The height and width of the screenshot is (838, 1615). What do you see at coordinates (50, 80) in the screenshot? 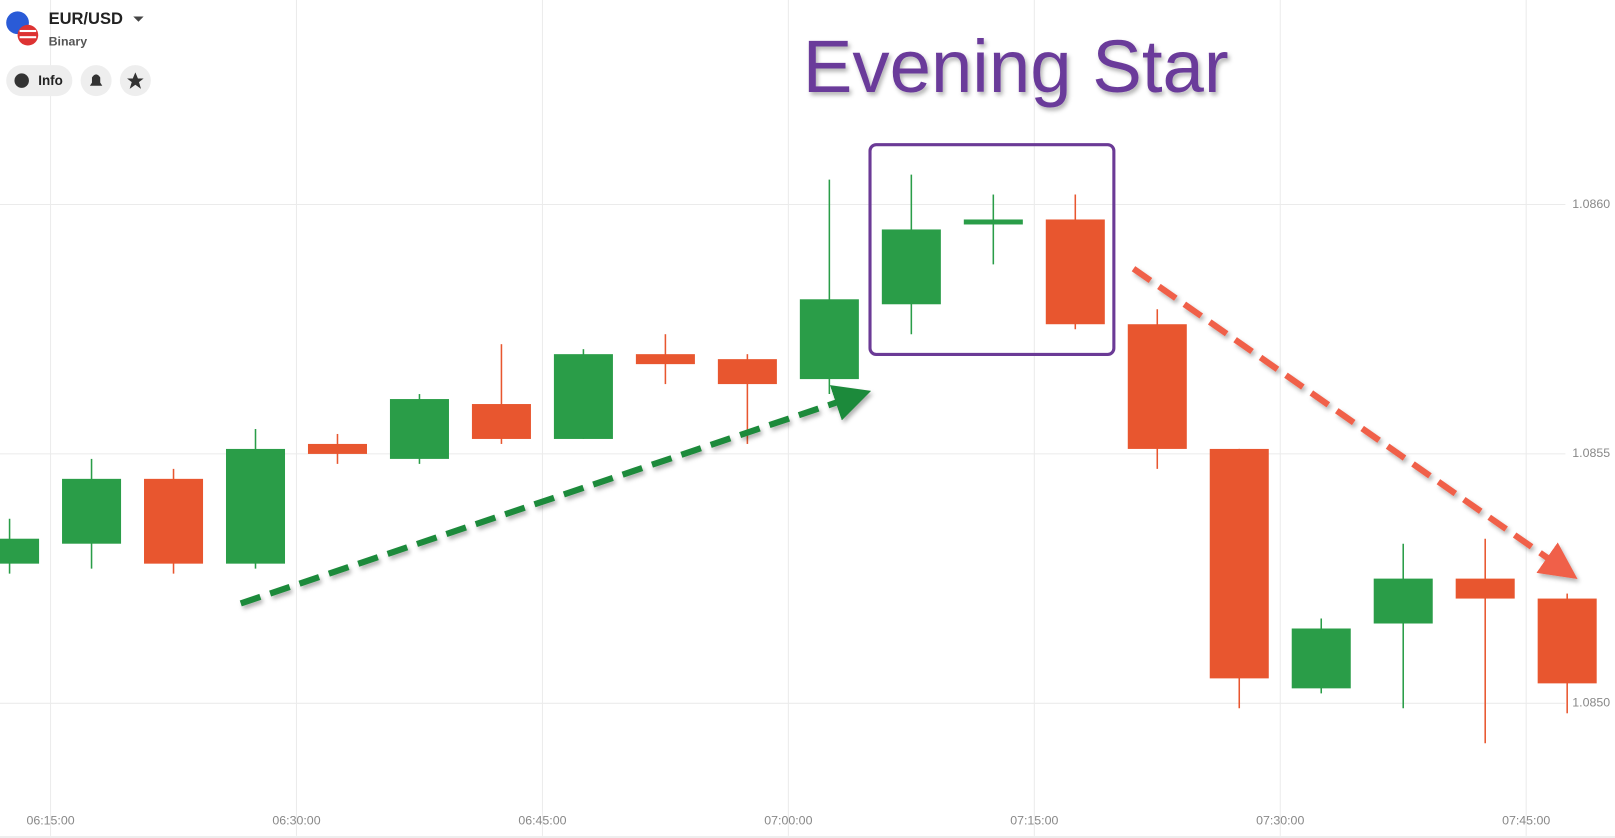
I see `info-label: Info` at bounding box center [50, 80].